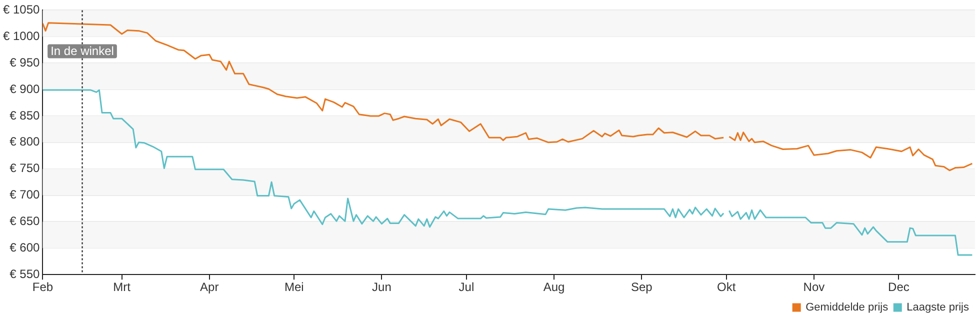 The width and height of the screenshot is (980, 325). What do you see at coordinates (43, 287) in the screenshot?
I see `x-tick-label: Feb` at bounding box center [43, 287].